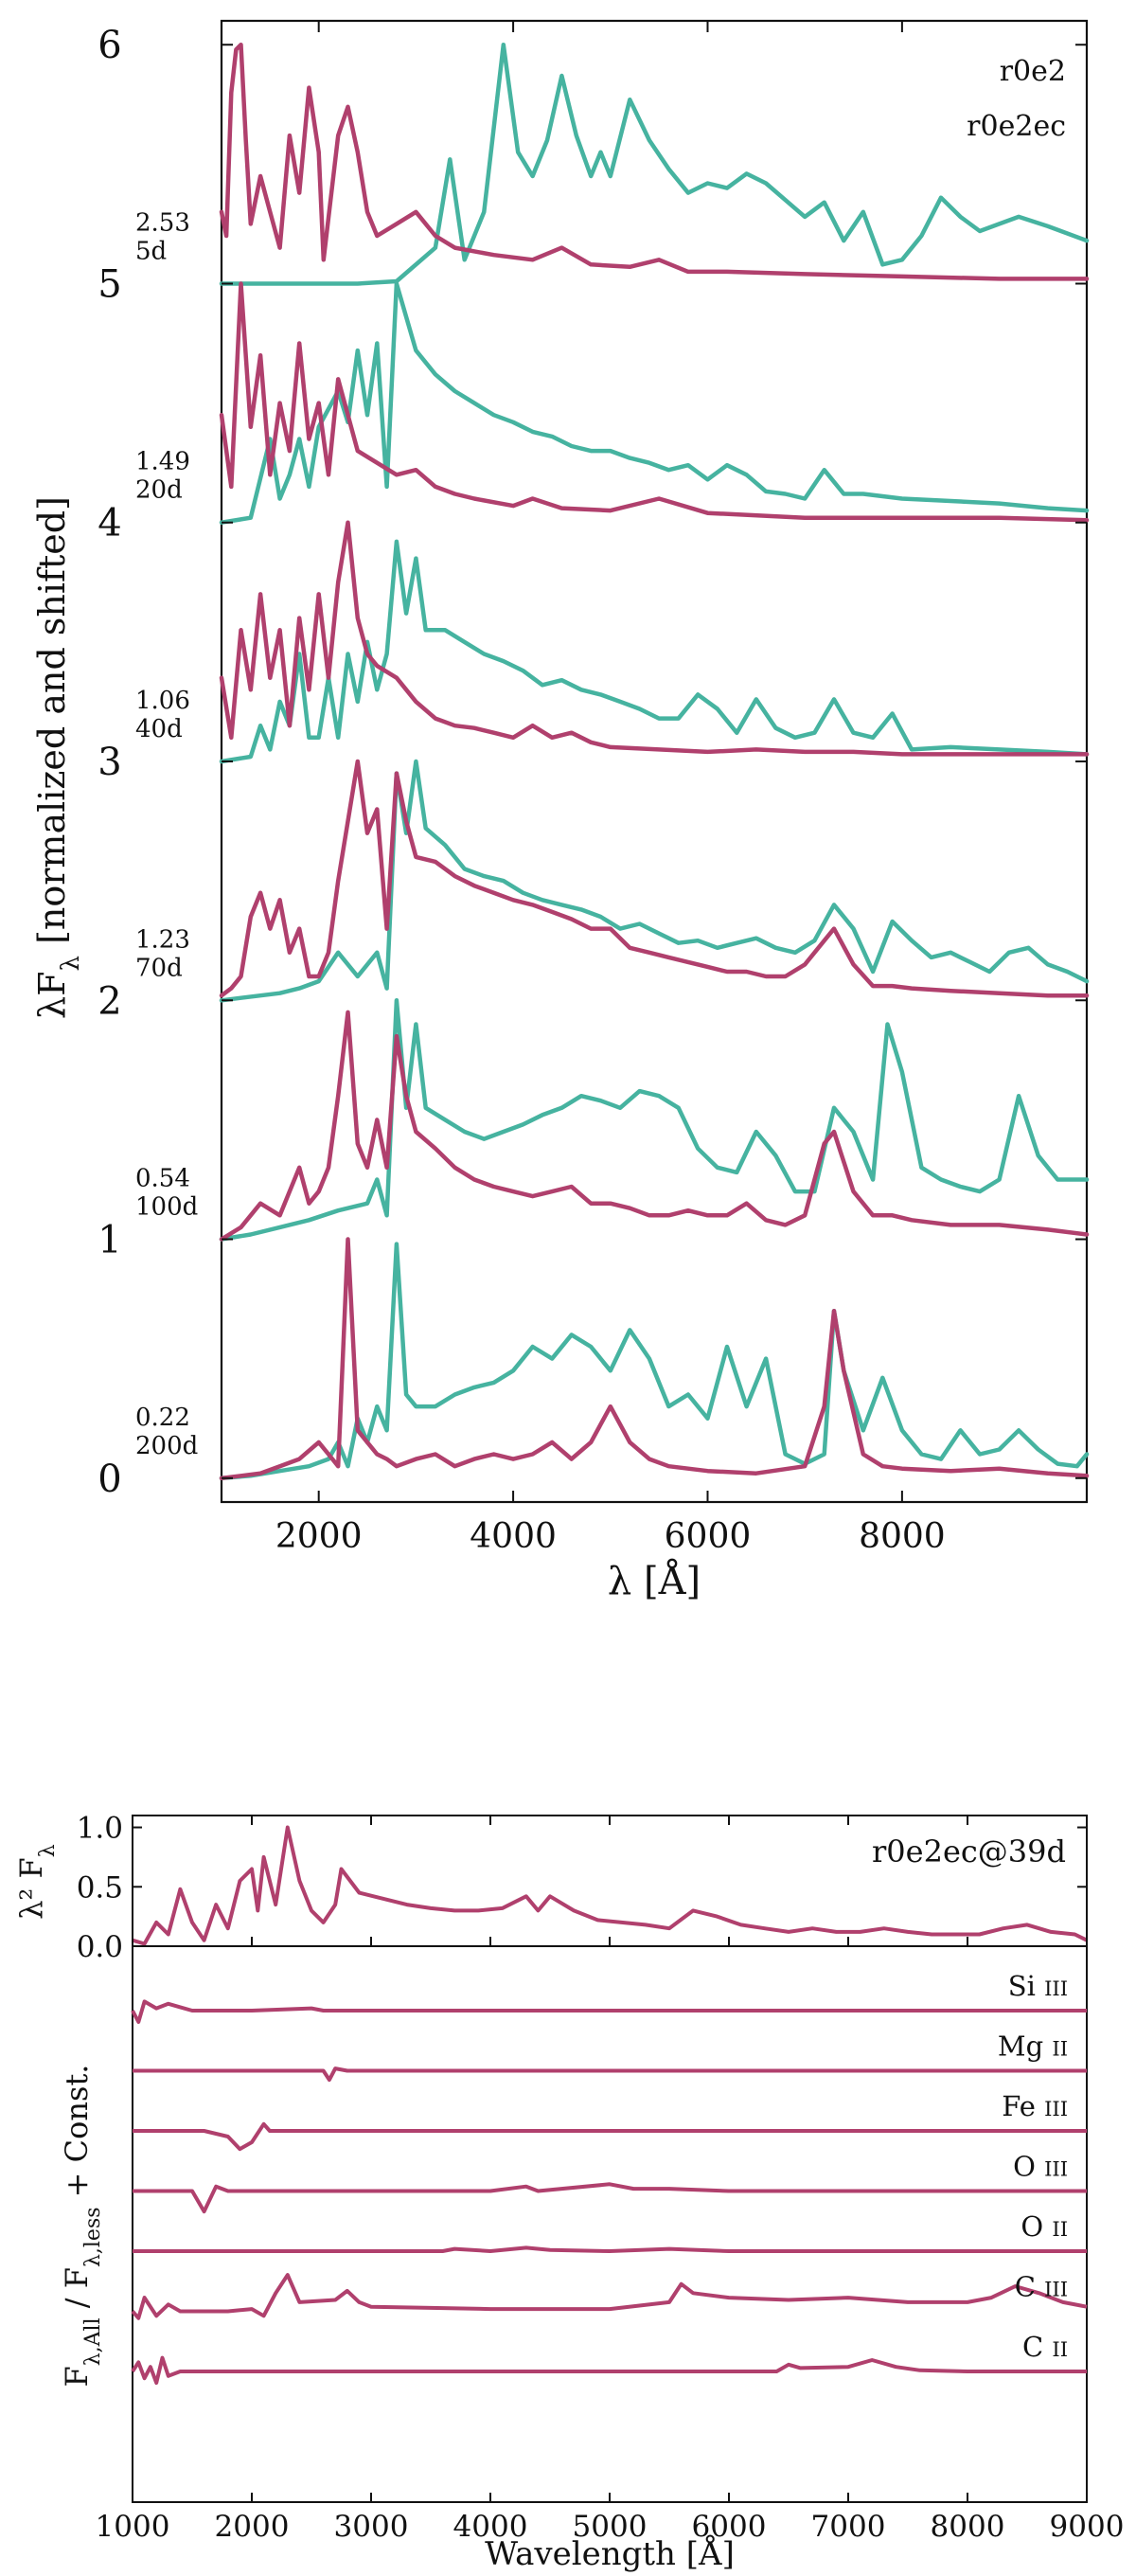 The image size is (1136, 2576). Describe the element at coordinates (1044, 2226) in the screenshot. I see `ion-label: O II` at that location.